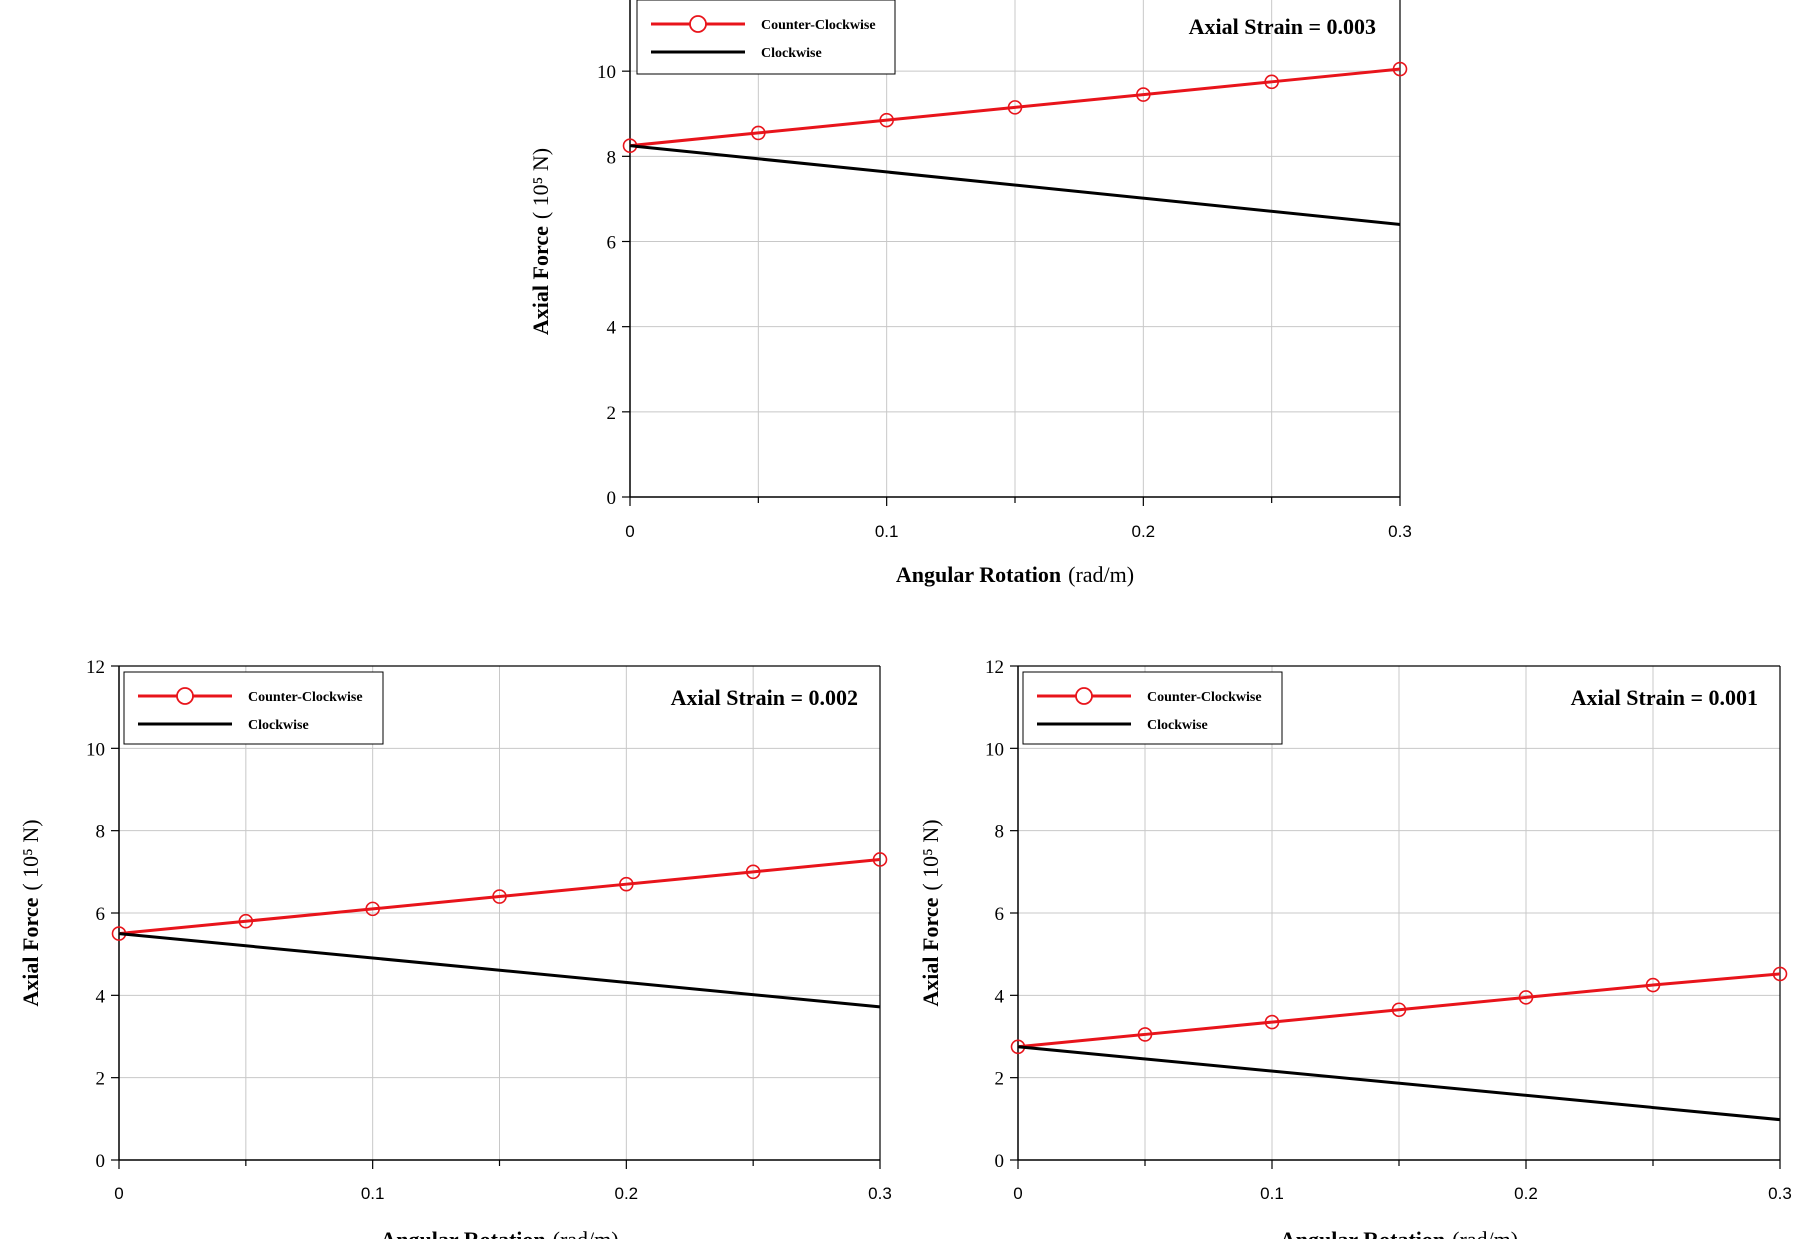  I want to click on axial-strain-annotation: Axial Strain = 0.001, so click(1664, 697).